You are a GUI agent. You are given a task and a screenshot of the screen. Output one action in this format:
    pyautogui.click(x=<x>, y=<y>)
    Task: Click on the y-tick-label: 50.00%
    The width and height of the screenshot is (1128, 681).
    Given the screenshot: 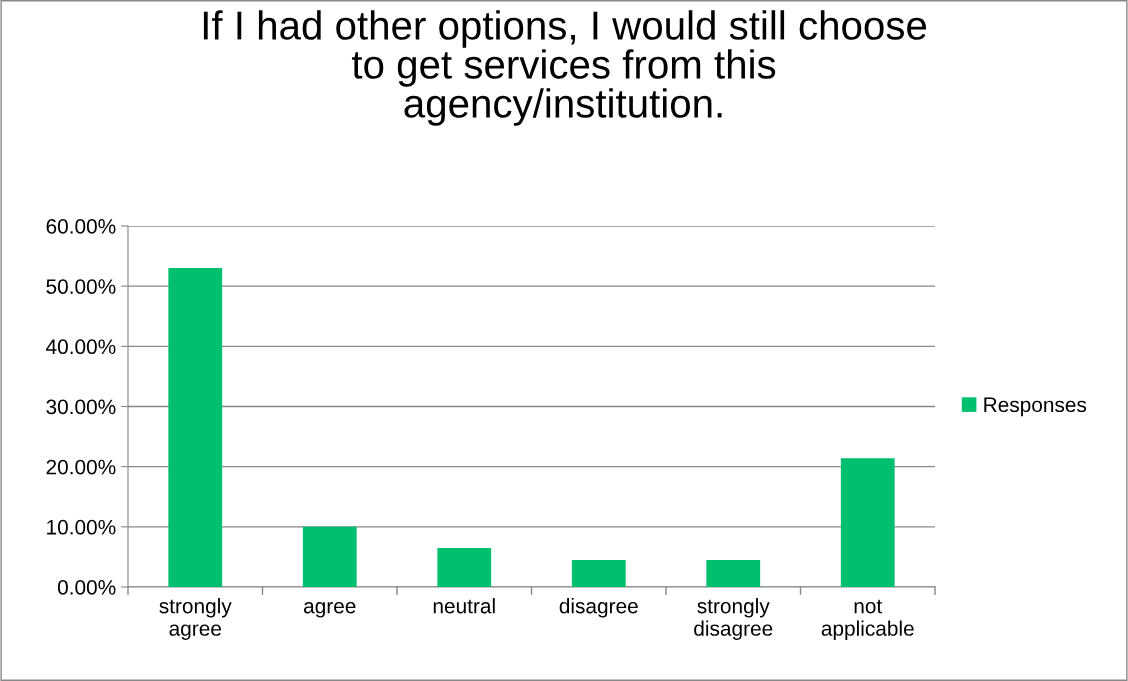 What is the action you would take?
    pyautogui.click(x=81, y=286)
    